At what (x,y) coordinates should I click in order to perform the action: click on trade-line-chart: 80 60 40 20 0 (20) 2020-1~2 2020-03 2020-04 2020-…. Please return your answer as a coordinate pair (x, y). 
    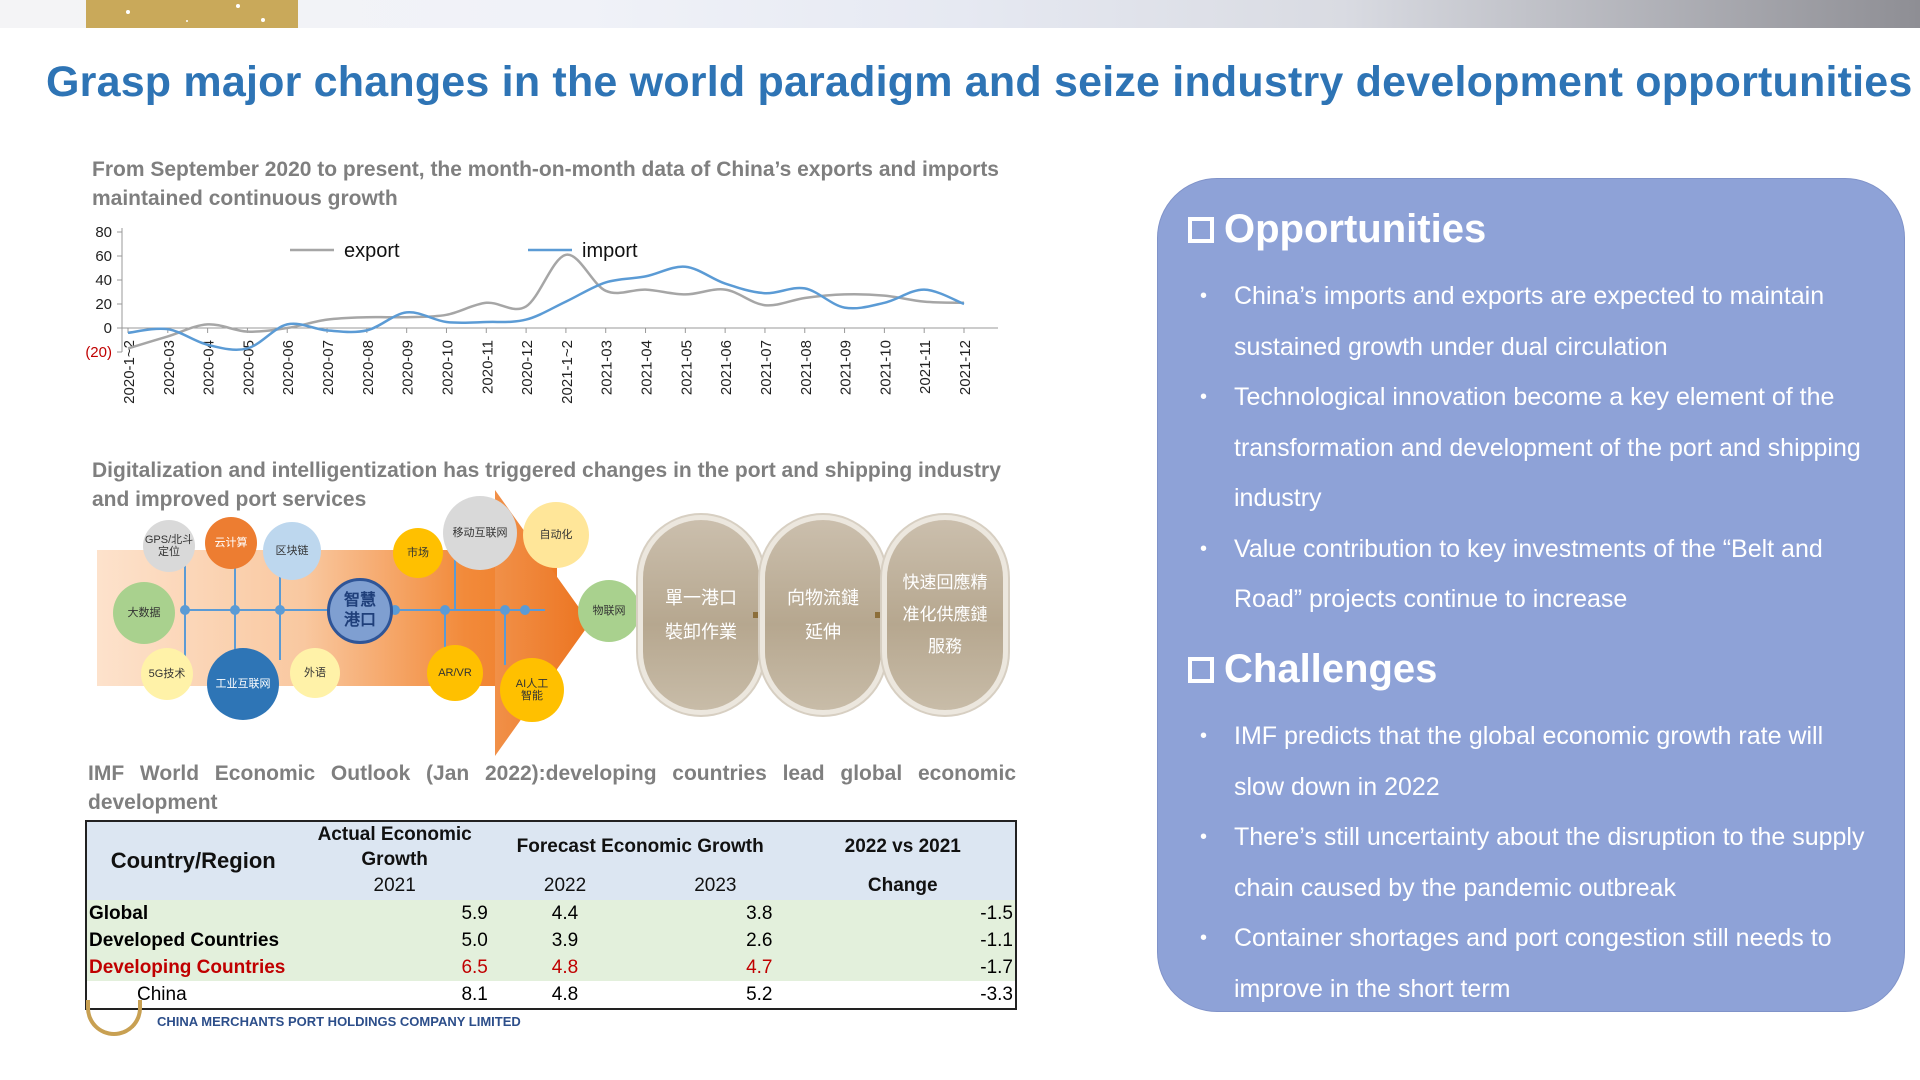
    Looking at the image, I should click on (541, 314).